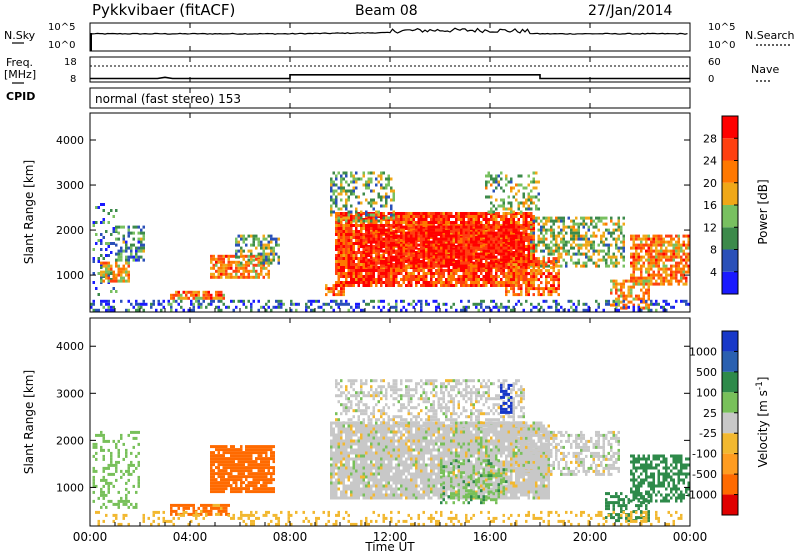 This screenshot has height=554, width=800. Describe the element at coordinates (730, 149) in the screenshot. I see `colorbar-swatch` at that location.